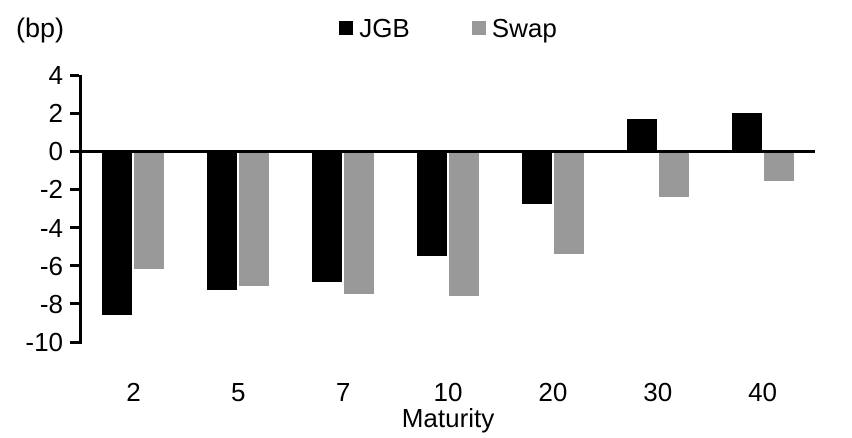 Image resolution: width=852 pixels, height=438 pixels. Describe the element at coordinates (448, 418) in the screenshot. I see `x-axis-title: Maturity` at that location.